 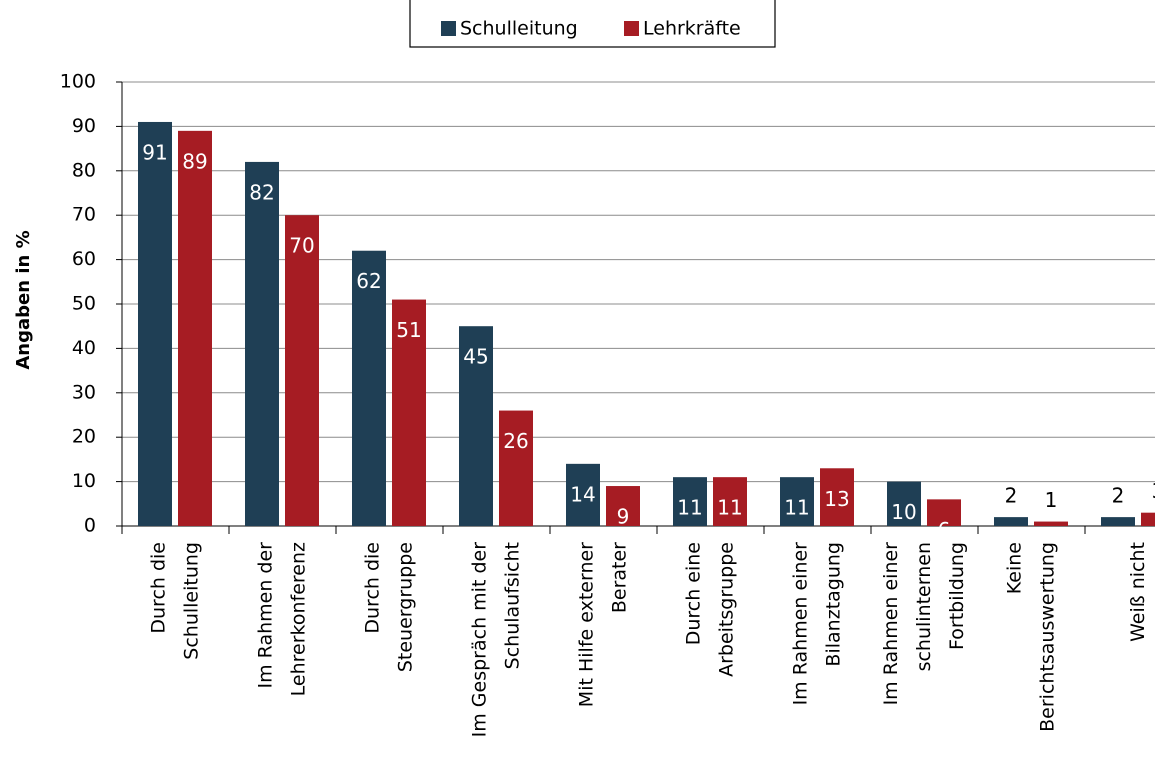 I want to click on data-label: 51, so click(x=408, y=330).